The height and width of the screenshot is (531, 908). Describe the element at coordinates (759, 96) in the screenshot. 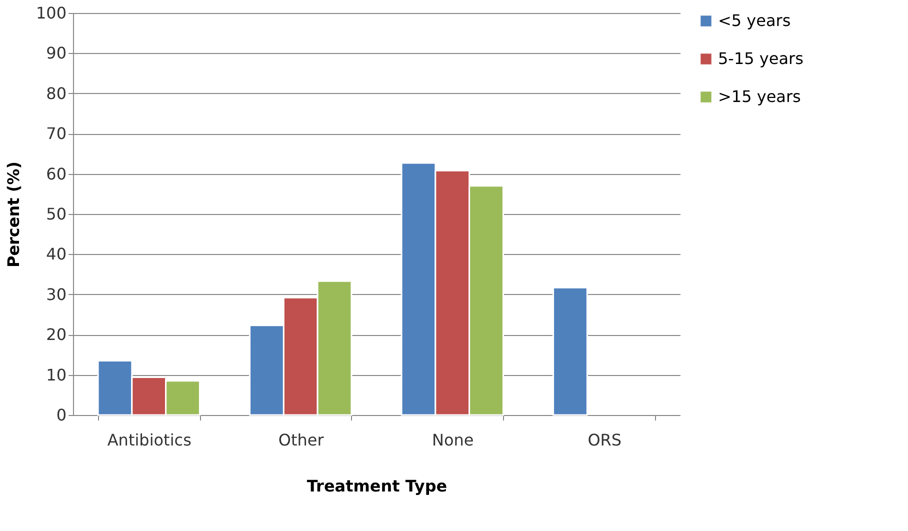

I see `legend-label: >15 years` at that location.